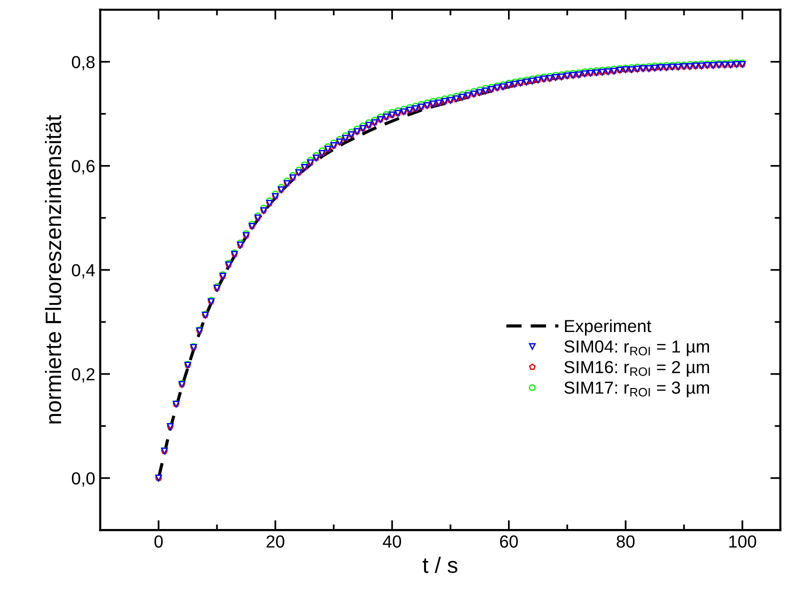 The image size is (789, 610). Describe the element at coordinates (440, 565) in the screenshot. I see `x-axis-title: t / s` at that location.